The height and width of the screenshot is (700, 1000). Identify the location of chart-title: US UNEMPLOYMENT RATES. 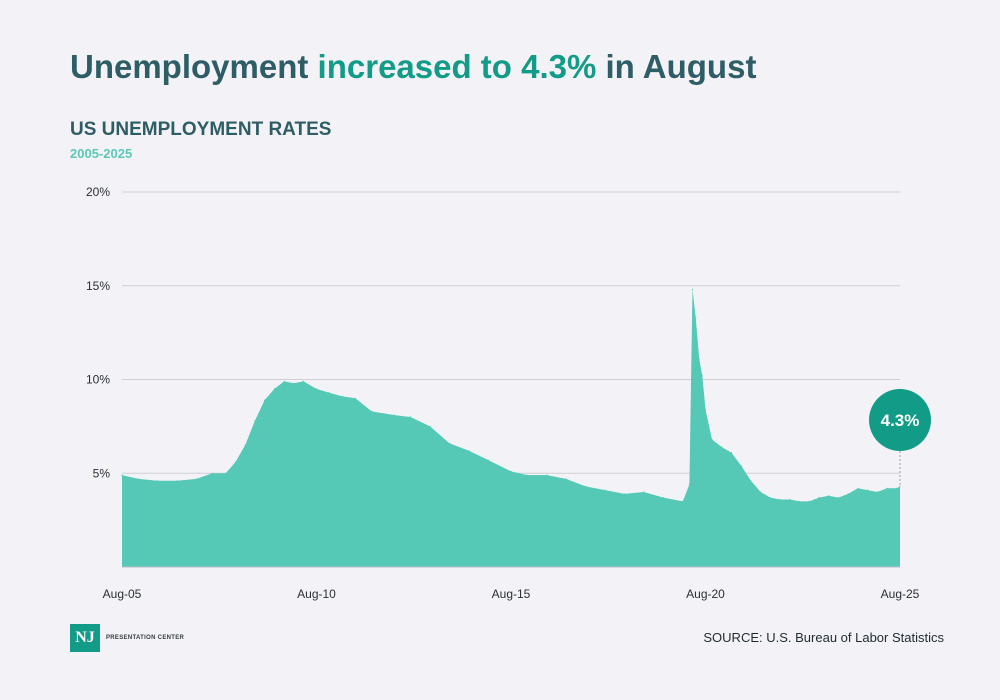
(201, 129).